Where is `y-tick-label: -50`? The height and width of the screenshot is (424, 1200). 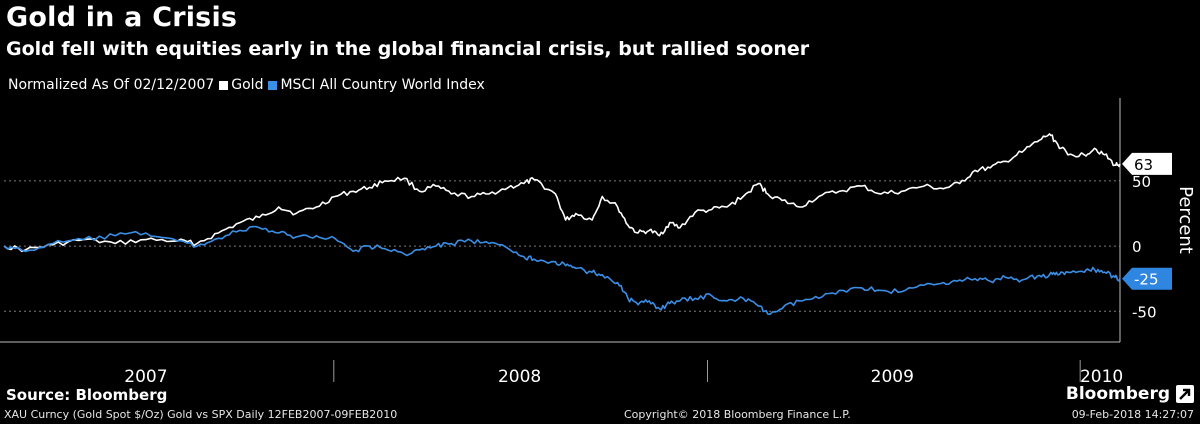 y-tick-label: -50 is located at coordinates (1144, 312).